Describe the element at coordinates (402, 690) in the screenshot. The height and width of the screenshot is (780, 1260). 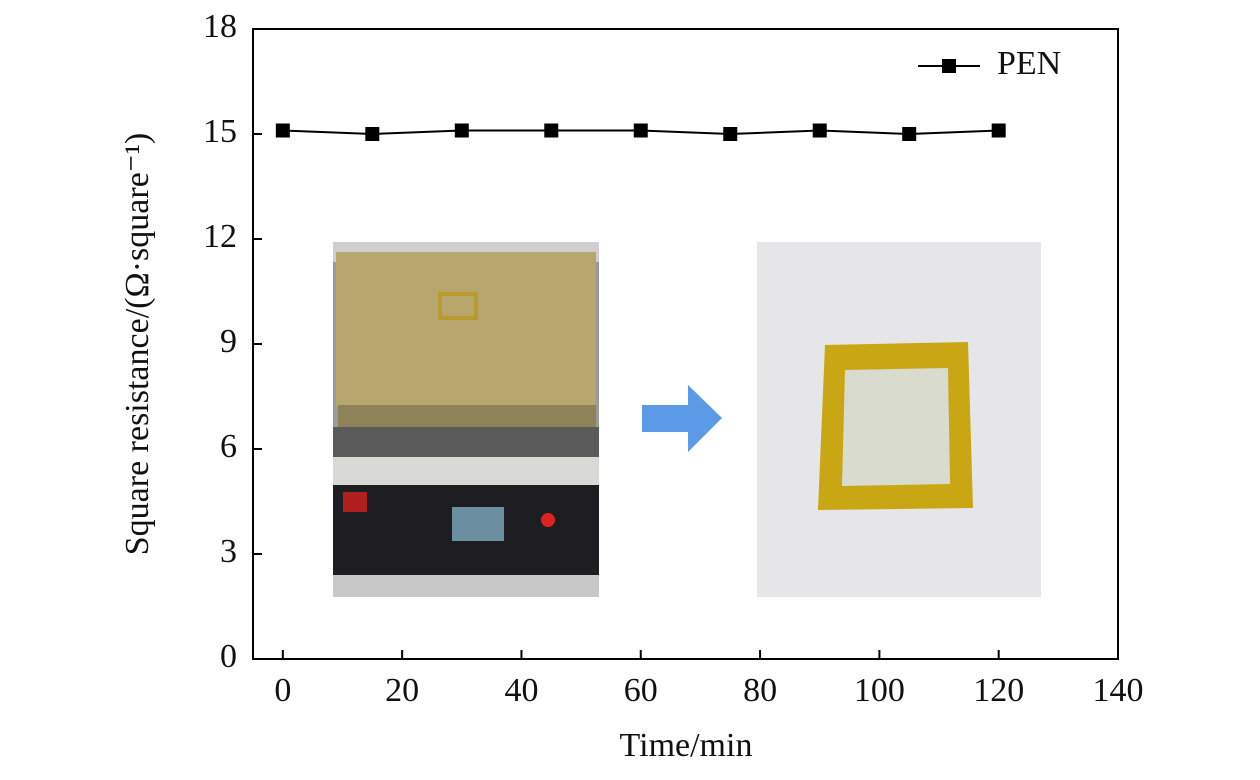
I see `x-tick-label: 20` at that location.